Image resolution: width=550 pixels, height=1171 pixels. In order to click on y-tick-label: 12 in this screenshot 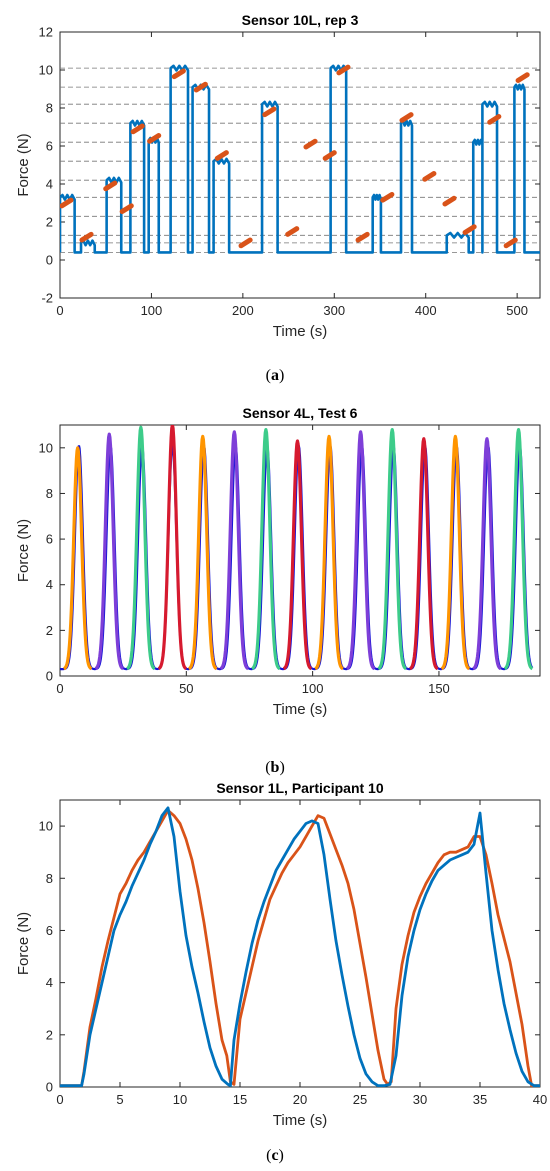, I will do `click(46, 32)`.